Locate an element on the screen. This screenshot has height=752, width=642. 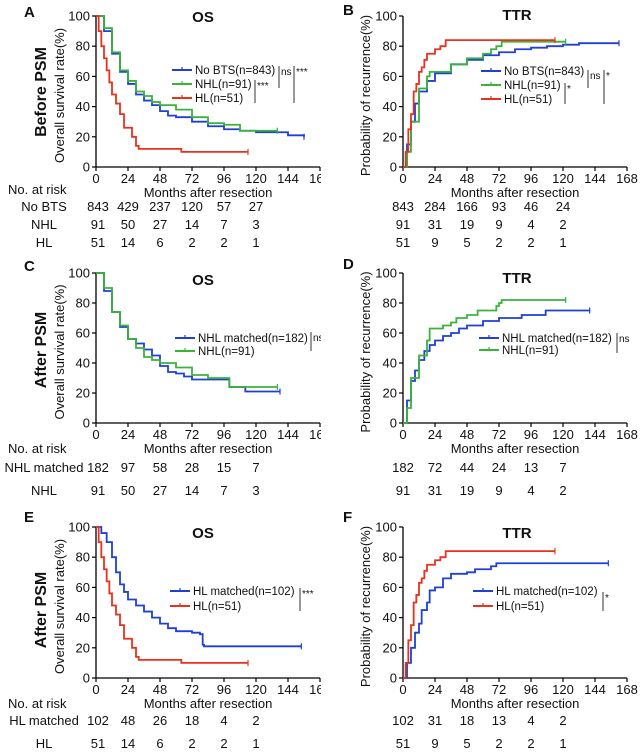
risk-value: 93 is located at coordinates (499, 206).